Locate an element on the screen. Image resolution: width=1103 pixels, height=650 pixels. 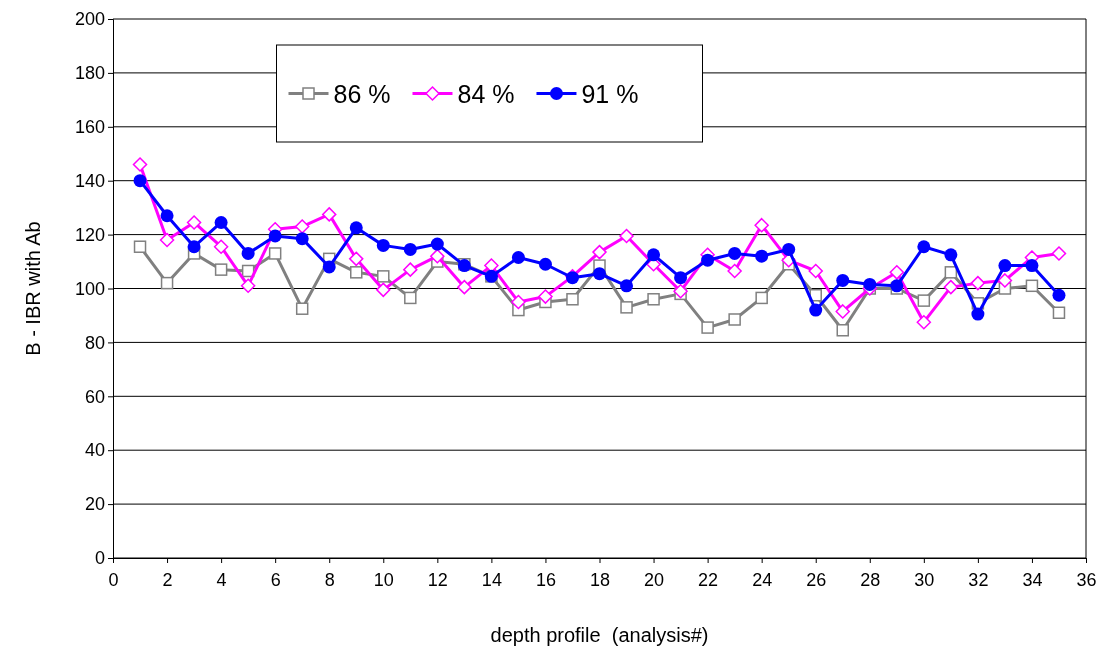
x-tick-label: 32 is located at coordinates (978, 579).